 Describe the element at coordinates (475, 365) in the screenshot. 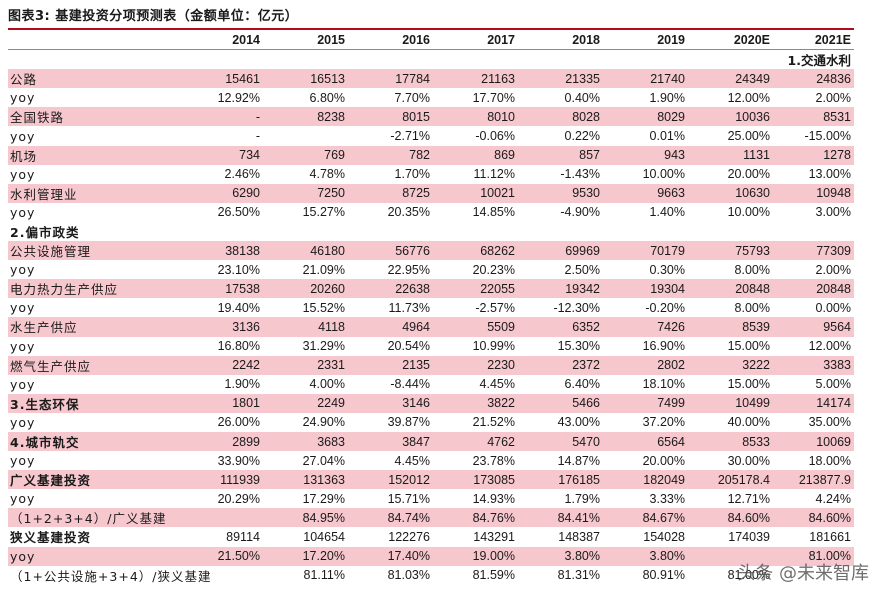

I see `cell-value: 2230` at that location.